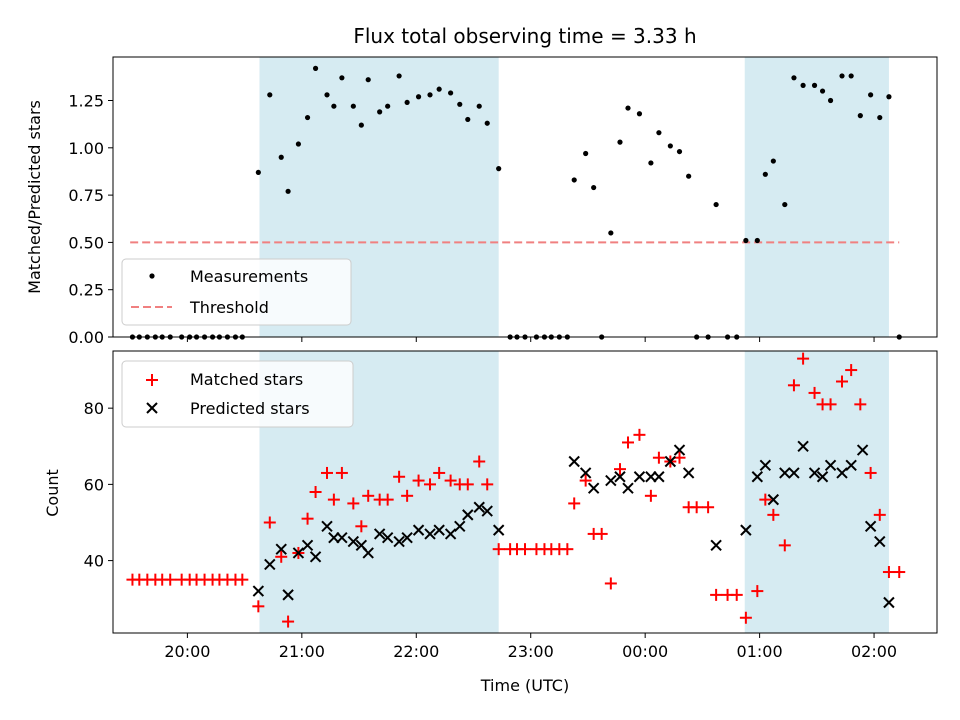 This screenshot has width=960, height=720. I want to click on legend-measurements-label: Measurements, so click(249, 276).